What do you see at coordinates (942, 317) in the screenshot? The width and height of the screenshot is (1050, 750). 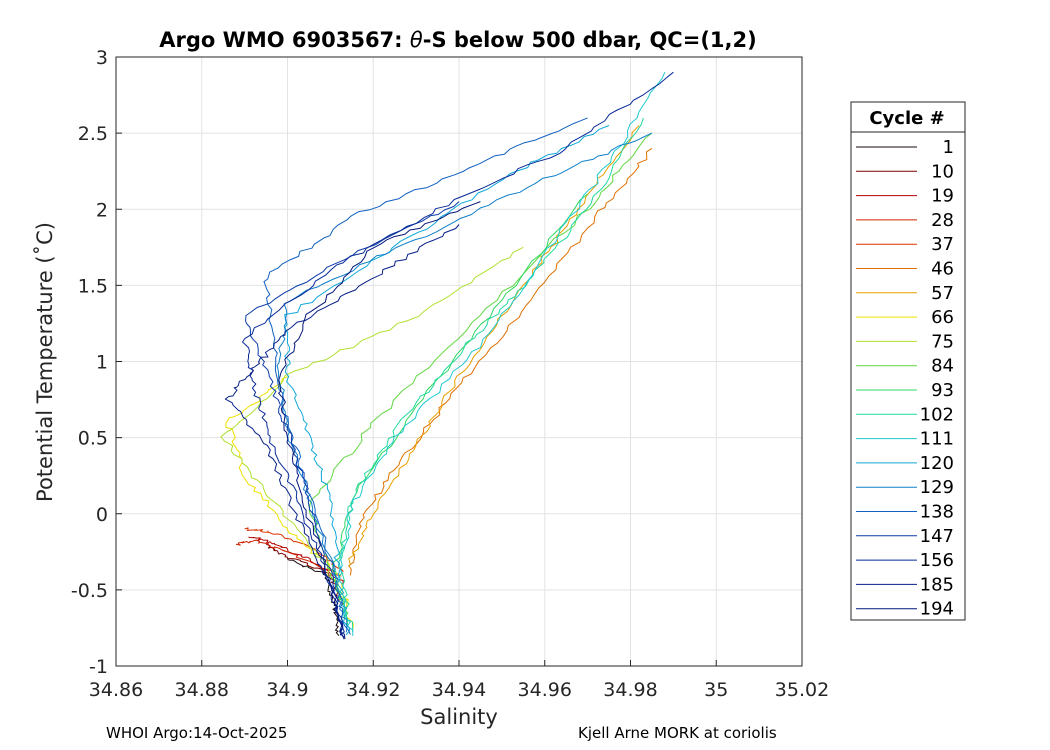 I see `legend-entry-label: 66` at bounding box center [942, 317].